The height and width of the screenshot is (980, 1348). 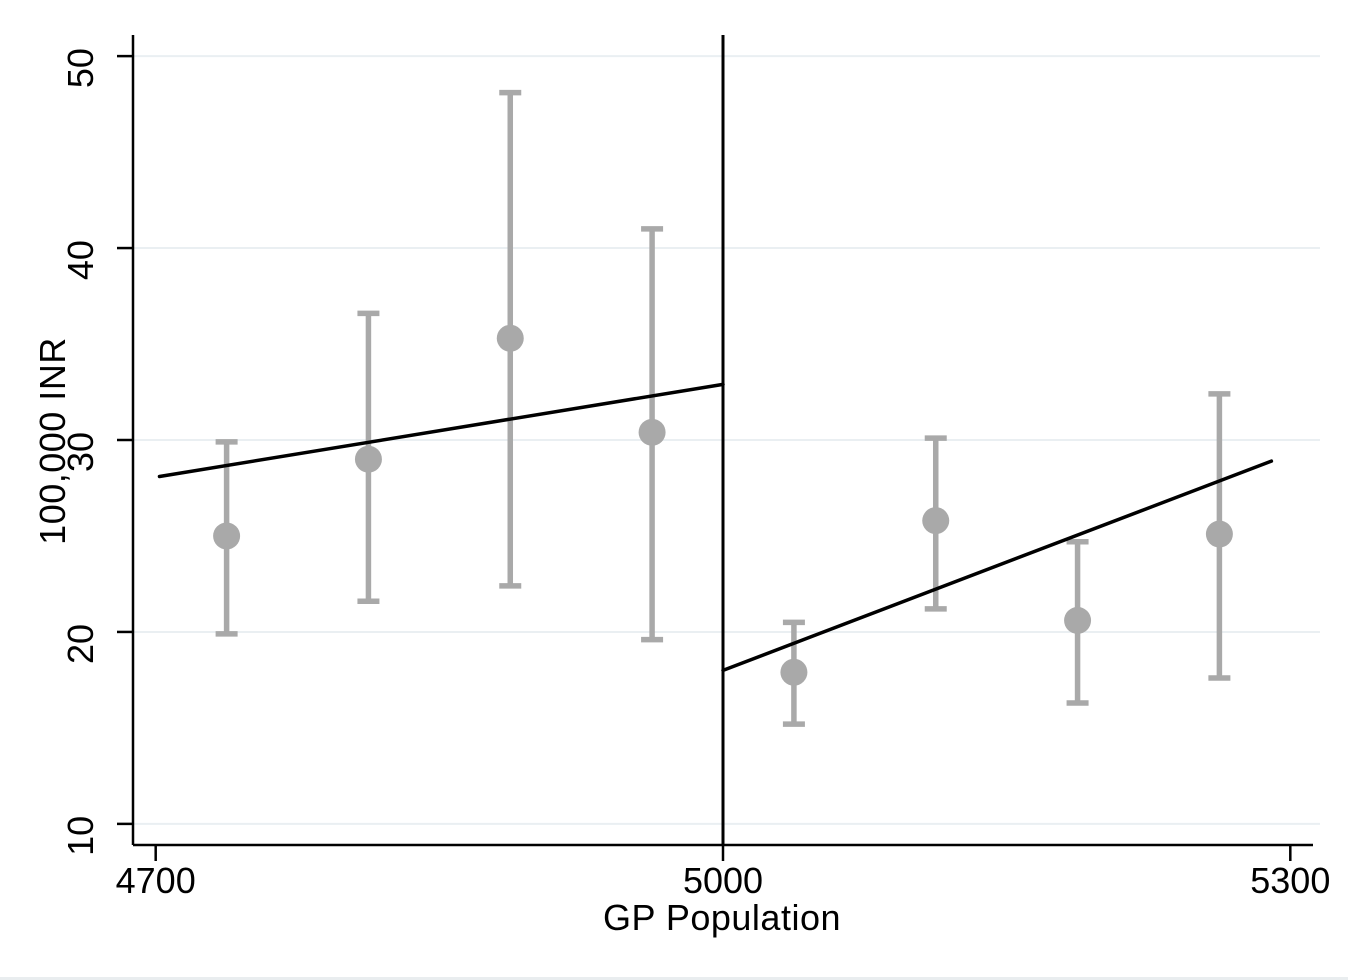 What do you see at coordinates (52, 441) in the screenshot?
I see `y-axis-title: 100,000 INR` at bounding box center [52, 441].